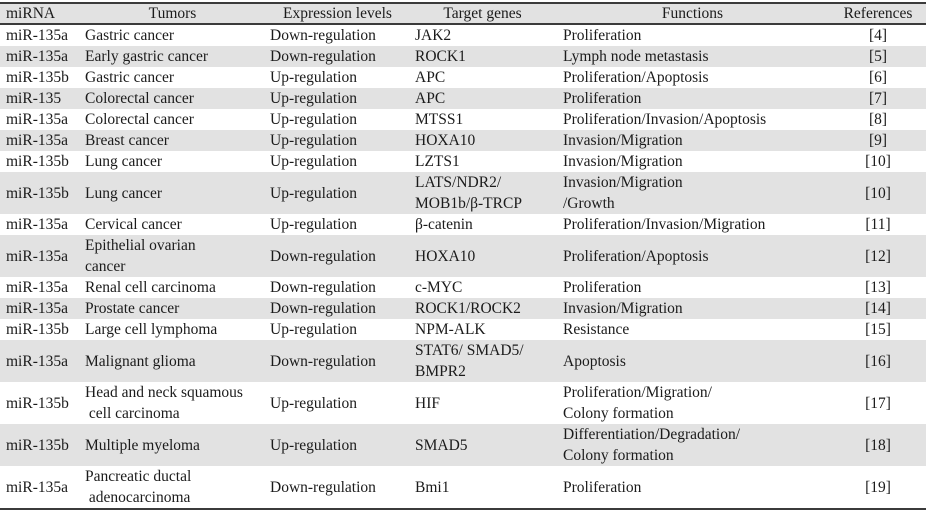 The image size is (926, 524). I want to click on cell-tumors: Head and neck squamous cell carcinoma, so click(164, 403).